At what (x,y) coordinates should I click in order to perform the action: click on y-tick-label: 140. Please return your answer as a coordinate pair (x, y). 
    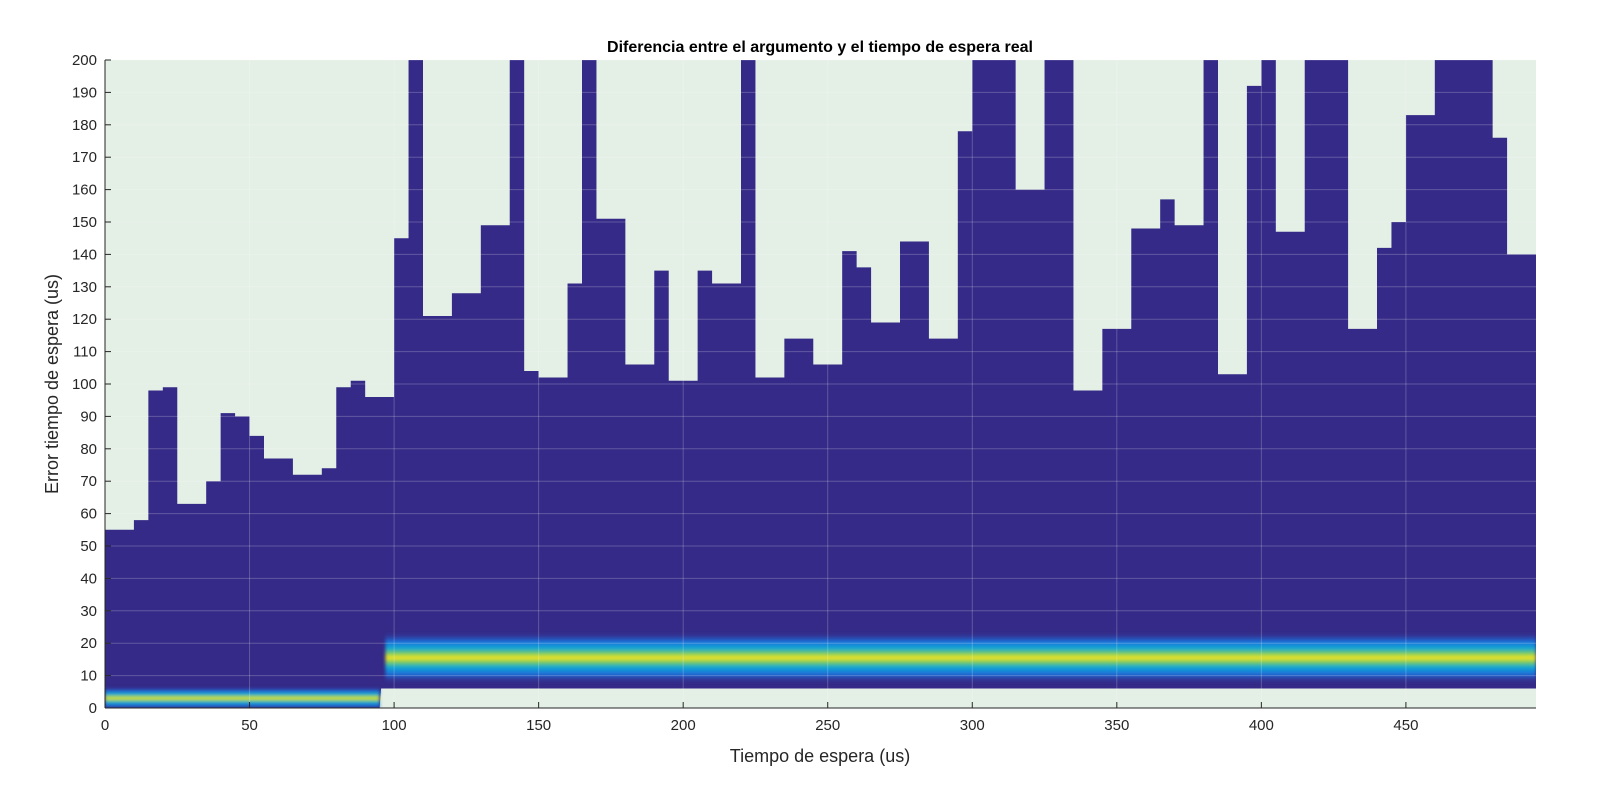
    Looking at the image, I should click on (84, 254).